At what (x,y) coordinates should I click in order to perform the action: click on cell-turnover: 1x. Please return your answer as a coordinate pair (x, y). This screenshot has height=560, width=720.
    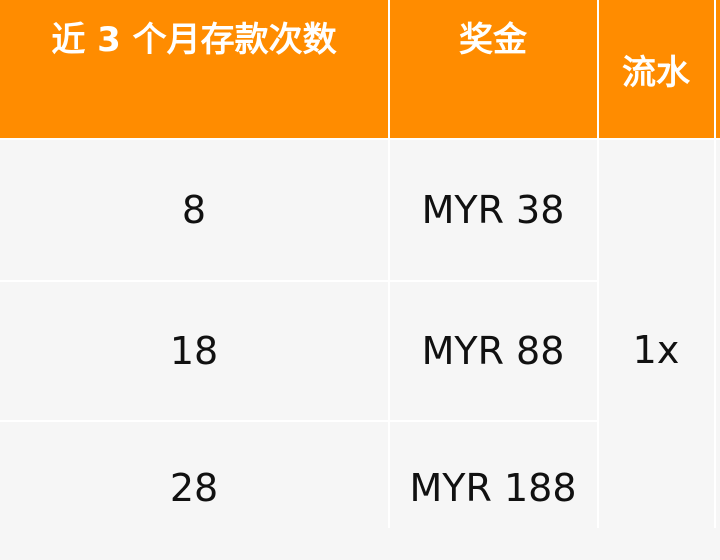
    Looking at the image, I should click on (656, 350).